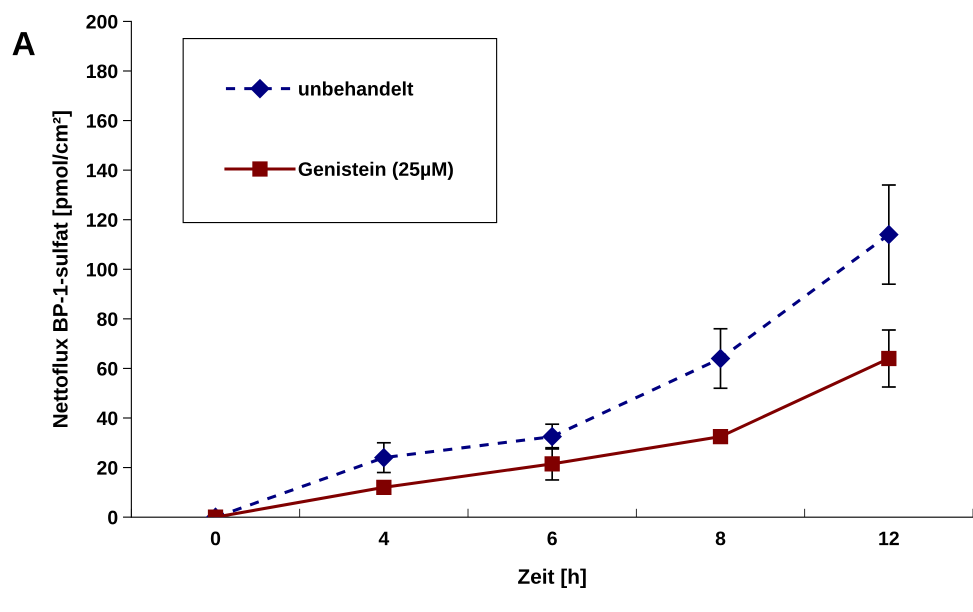 This screenshot has height=612, width=973. Describe the element at coordinates (102, 171) in the screenshot. I see `y-tick-label: 140` at that location.